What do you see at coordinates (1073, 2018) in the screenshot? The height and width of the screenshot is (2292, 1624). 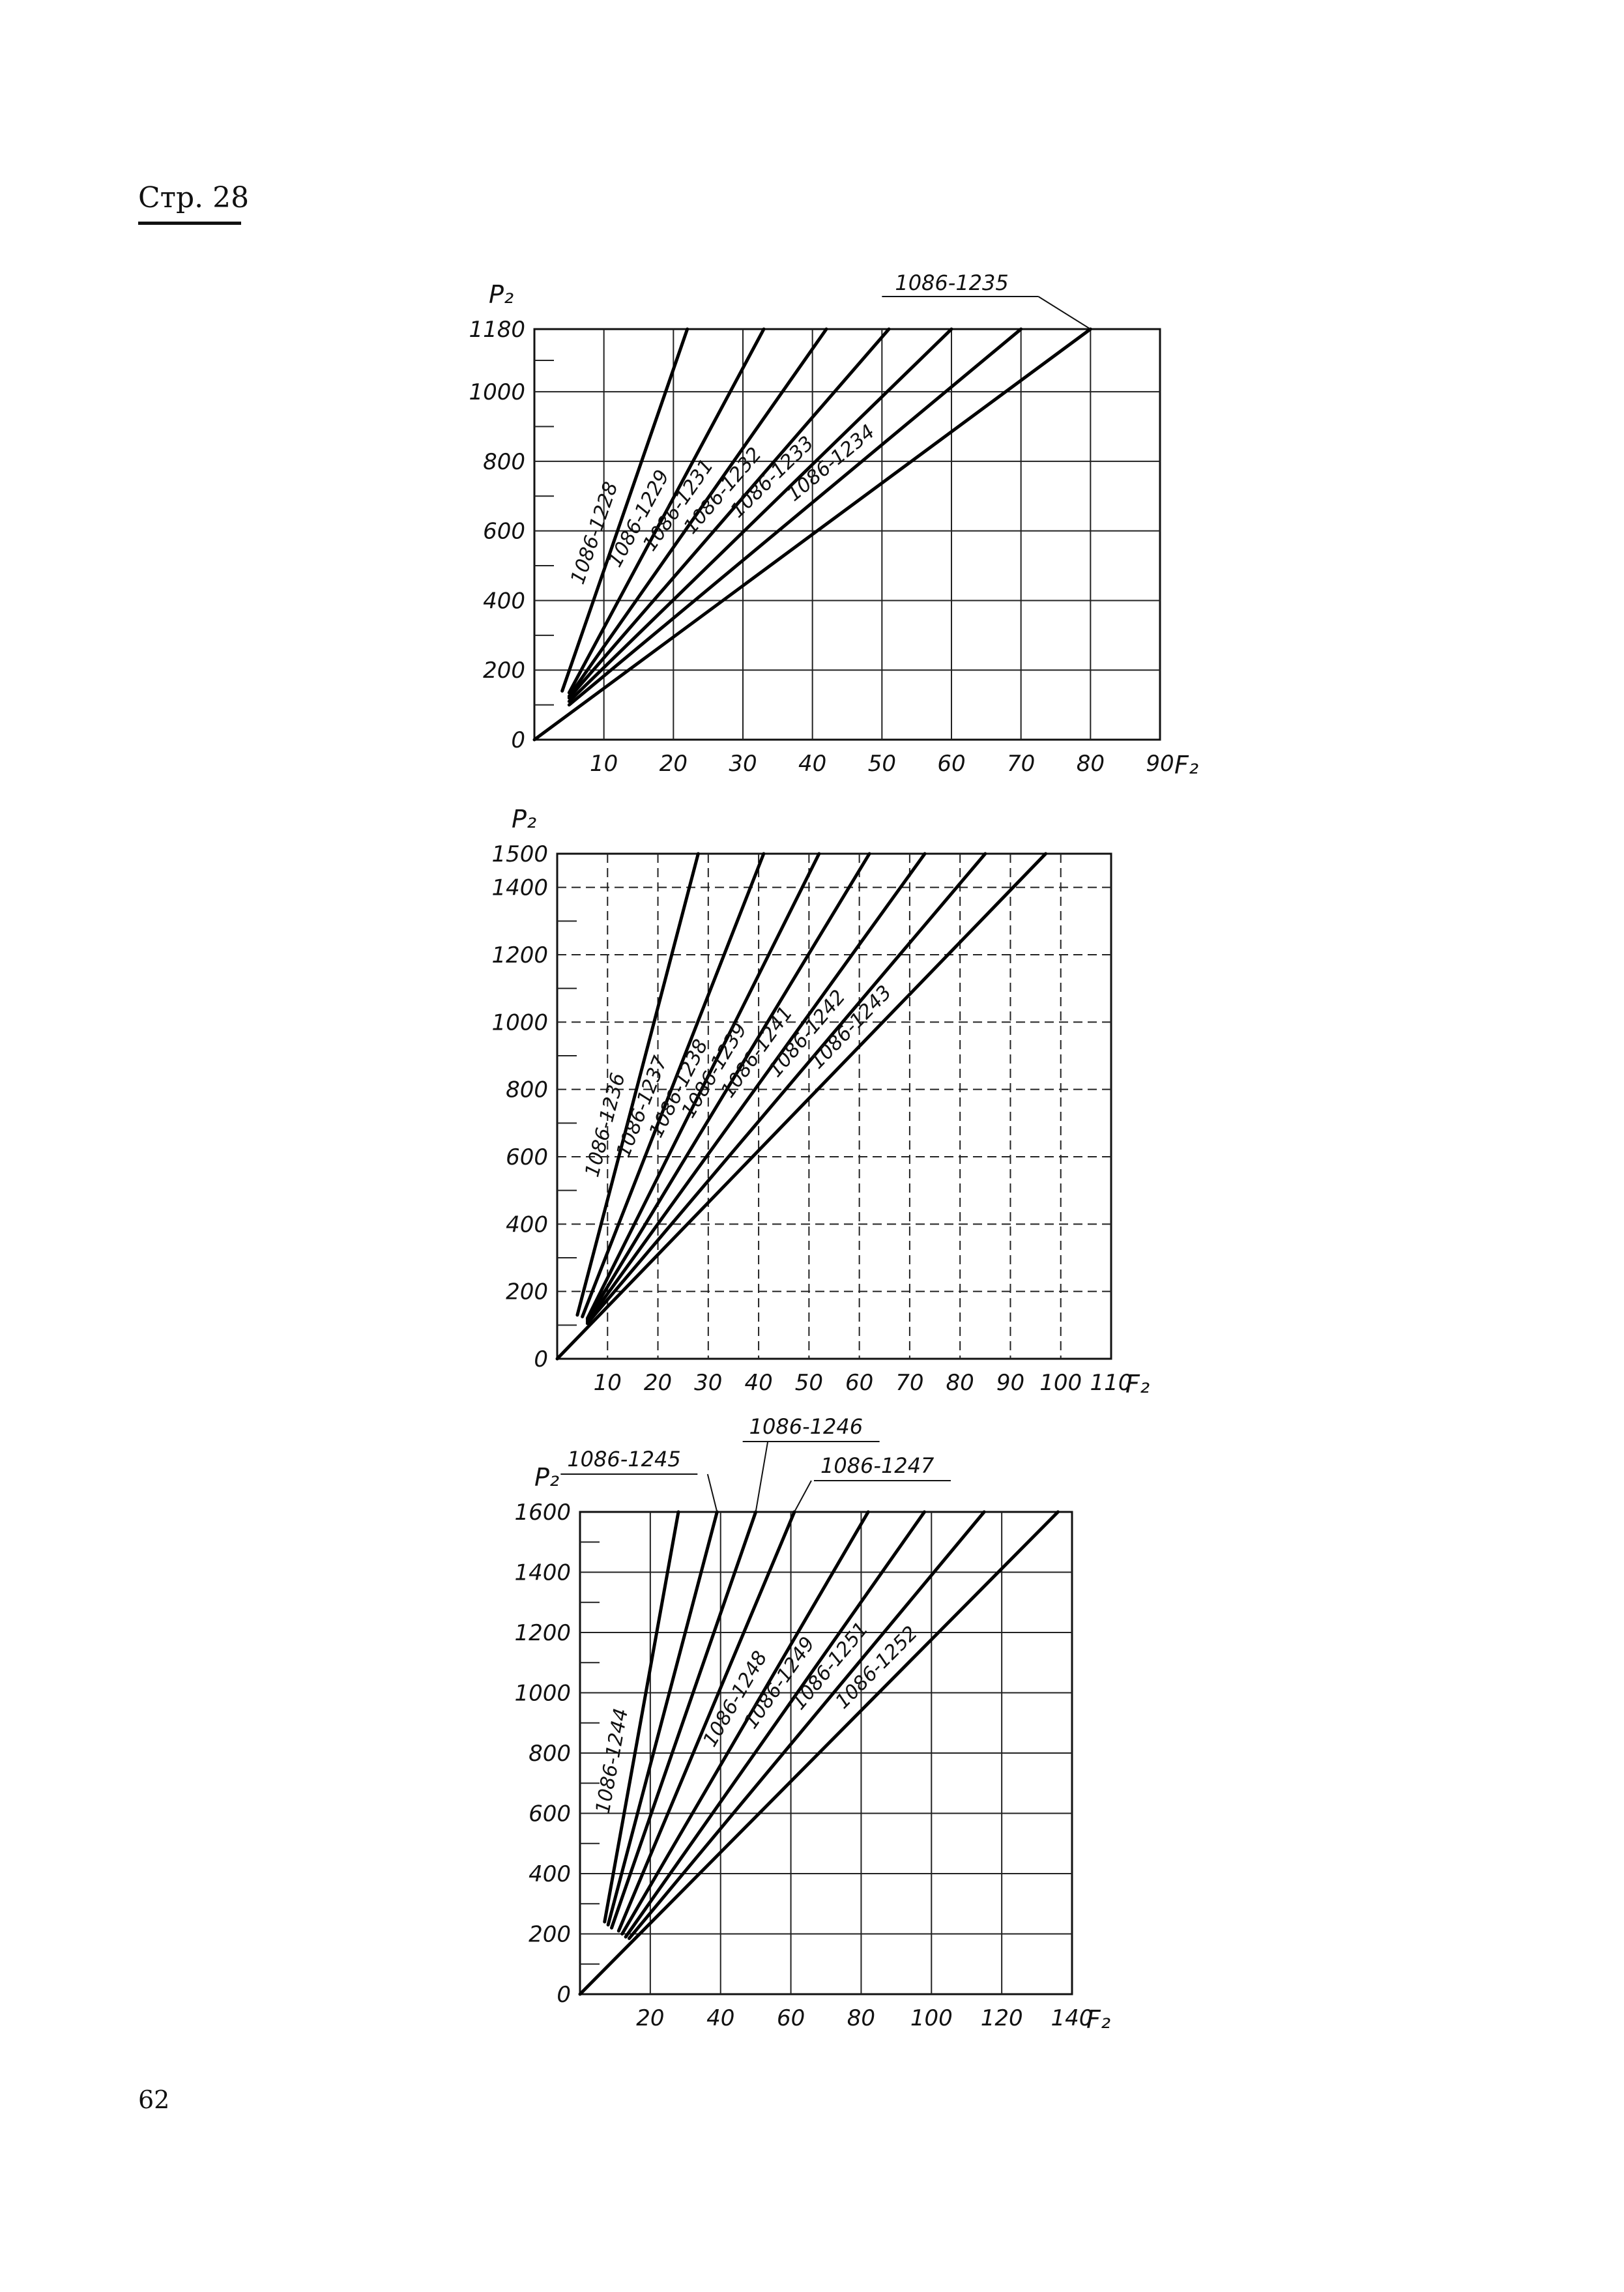 I see `x-tick-label: 140` at bounding box center [1073, 2018].